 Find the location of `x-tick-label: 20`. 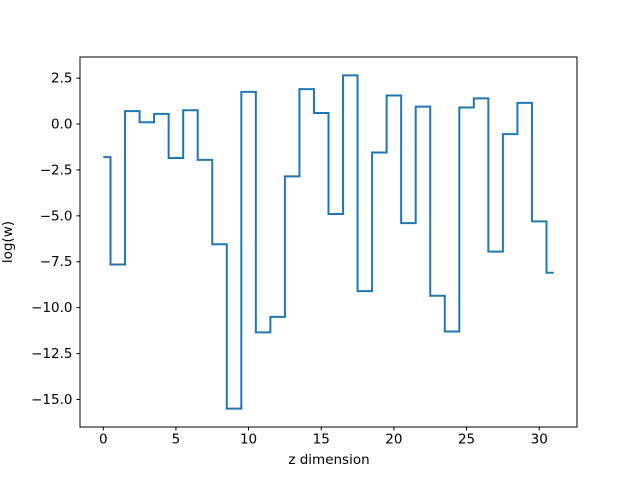

x-tick-label: 20 is located at coordinates (393, 440).